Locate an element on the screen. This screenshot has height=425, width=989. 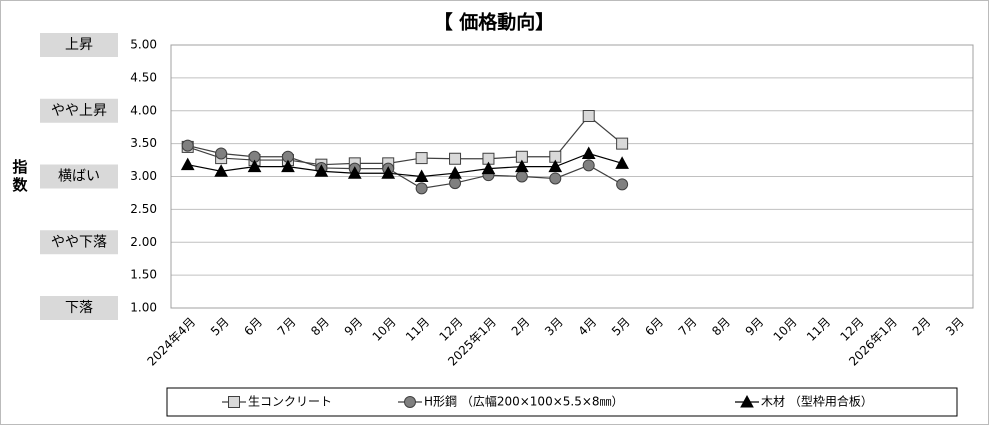
y-tick-label: 2.00 is located at coordinates (143, 242).